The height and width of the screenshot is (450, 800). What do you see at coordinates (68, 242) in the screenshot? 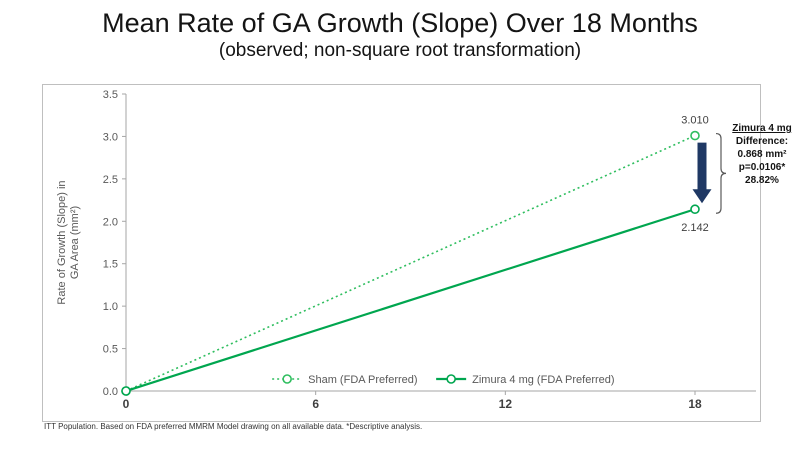
I see `y-axis-title: Rate of Growth (Slope) inGA Area (mm²)` at bounding box center [68, 242].